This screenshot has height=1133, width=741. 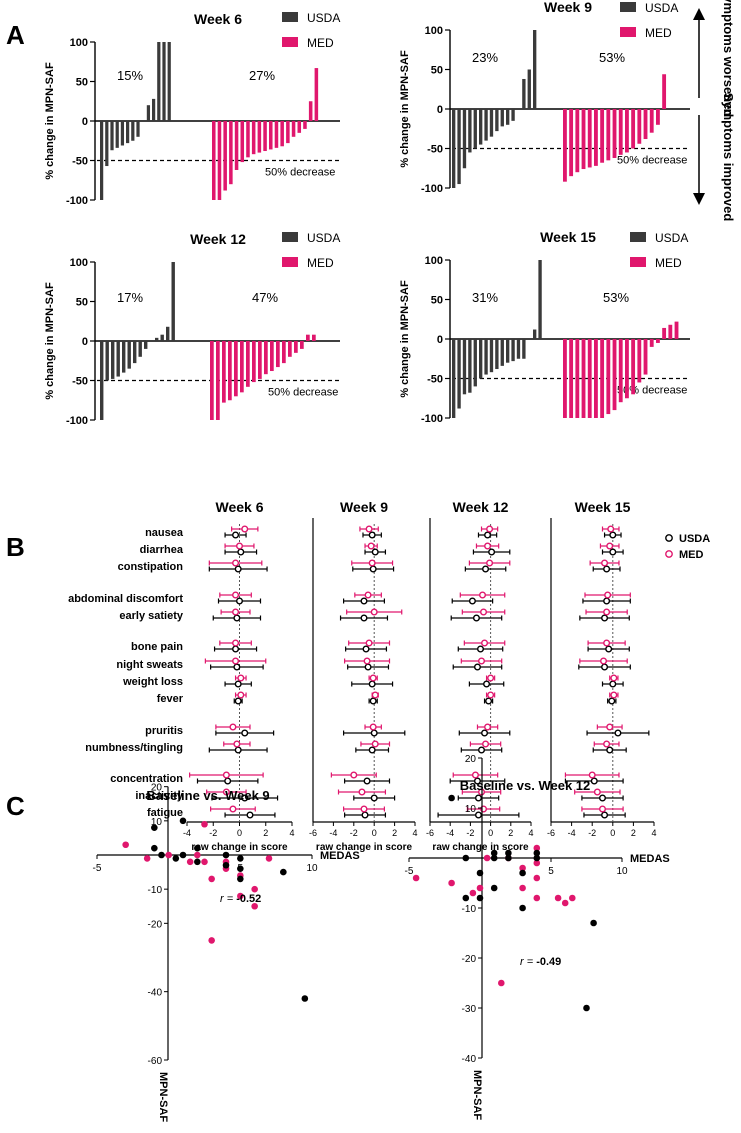 I want to click on scatter-y-tick-label: 10, so click(x=157, y=822).